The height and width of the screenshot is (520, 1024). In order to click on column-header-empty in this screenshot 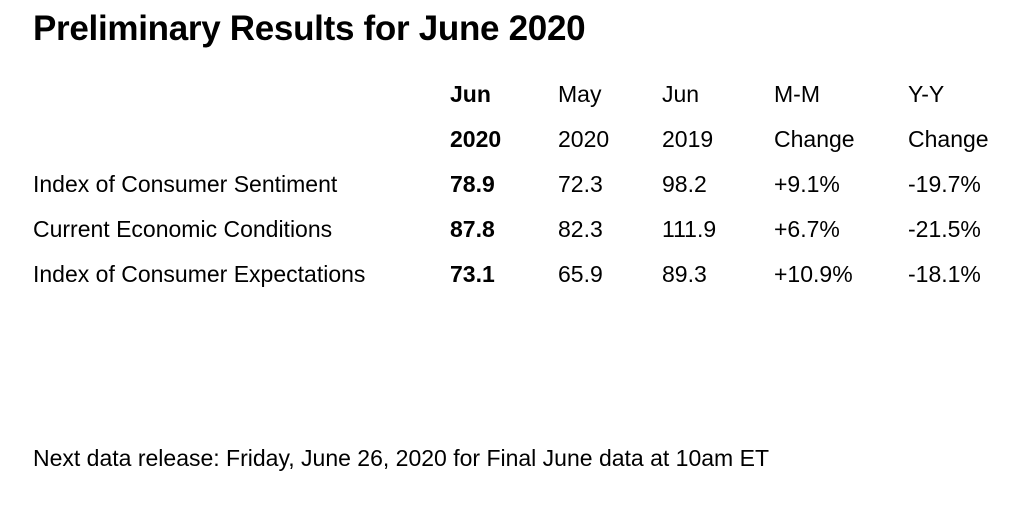, I will do `click(241, 117)`.